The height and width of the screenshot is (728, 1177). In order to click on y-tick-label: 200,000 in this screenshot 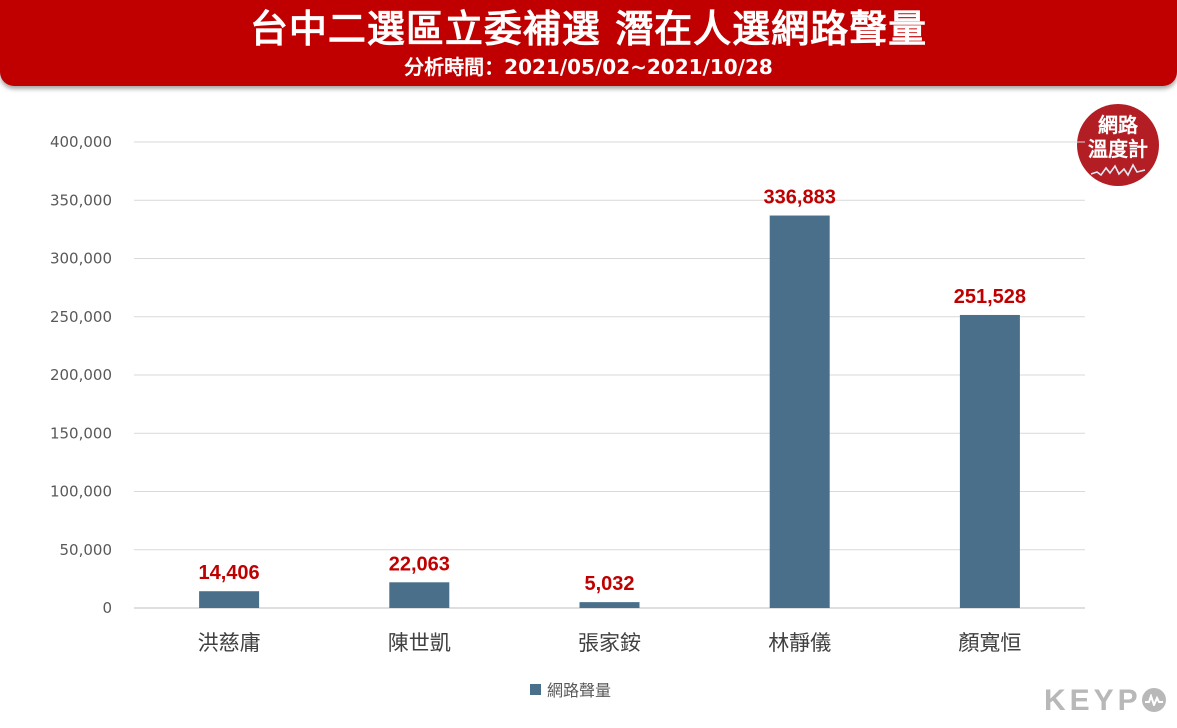, I will do `click(81, 375)`.